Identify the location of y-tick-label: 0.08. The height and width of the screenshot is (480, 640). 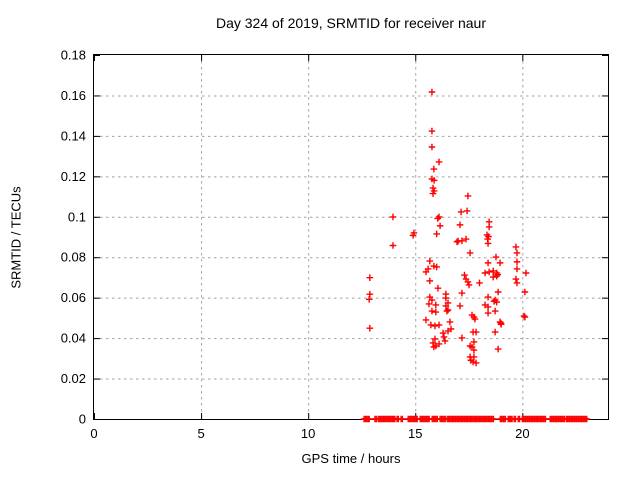
(73, 257).